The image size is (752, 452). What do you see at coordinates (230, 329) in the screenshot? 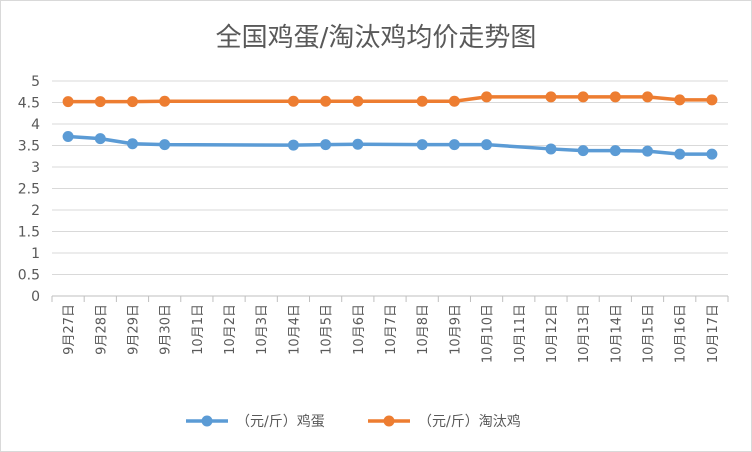
I see `x-tick-label: 10月2日` at bounding box center [230, 329].